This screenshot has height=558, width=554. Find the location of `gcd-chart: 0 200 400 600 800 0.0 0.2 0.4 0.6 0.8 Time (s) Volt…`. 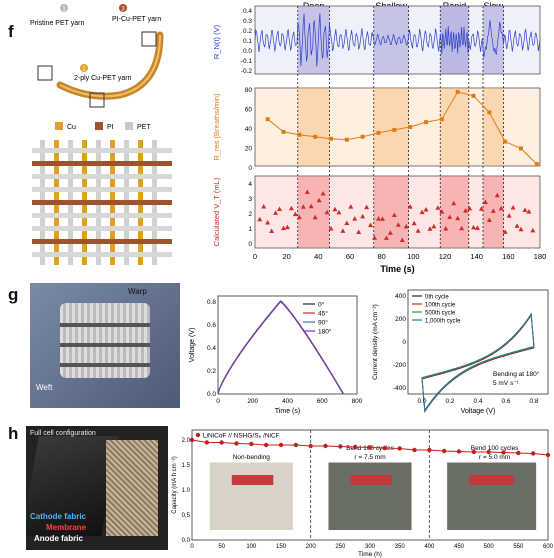

gcd-chart: 0 200 400 600 800 0.0 0.2 0.4 0.6 0.8 Time (s) Volt… is located at coordinates (276, 355).